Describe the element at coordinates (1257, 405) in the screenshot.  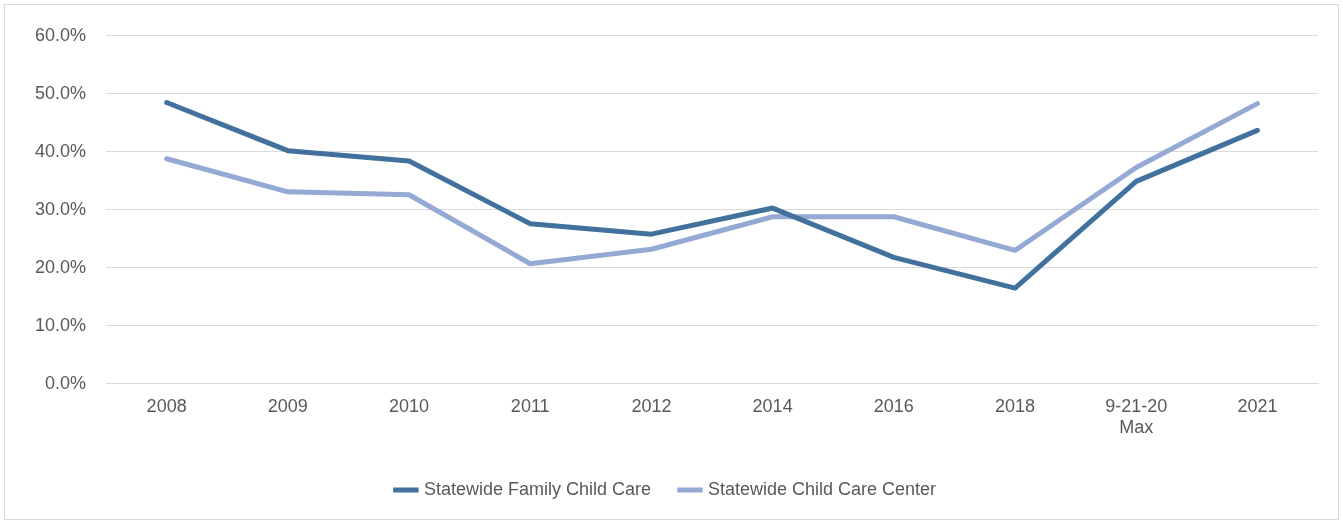
I see `x-tick-label: 2021` at that location.